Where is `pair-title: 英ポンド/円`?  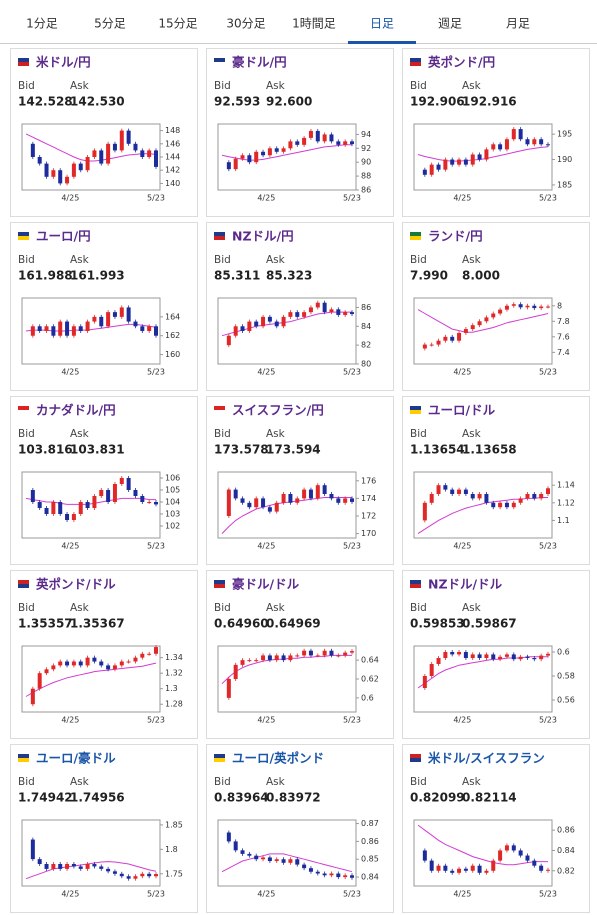 pair-title: 英ポンド/円 is located at coordinates (461, 62).